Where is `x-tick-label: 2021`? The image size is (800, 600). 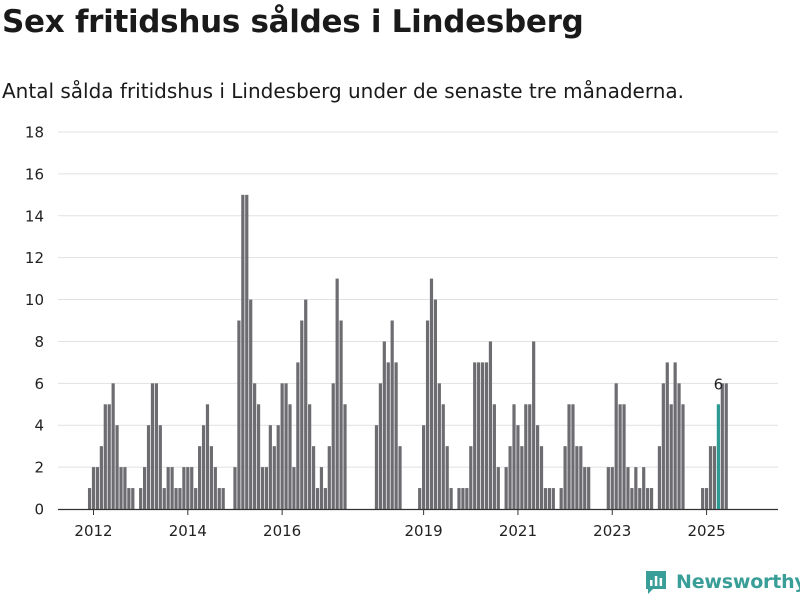 x-tick-label: 2021 is located at coordinates (518, 531).